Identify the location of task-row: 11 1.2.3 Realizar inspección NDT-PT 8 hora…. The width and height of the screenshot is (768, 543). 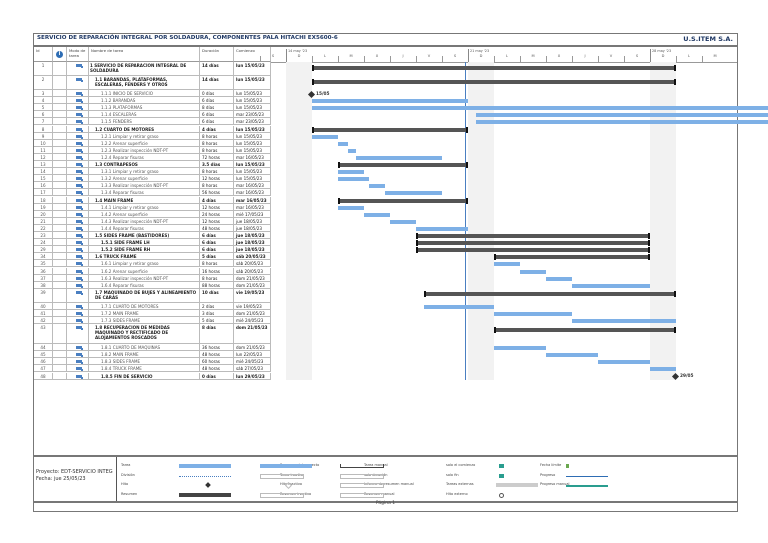
(152, 150).